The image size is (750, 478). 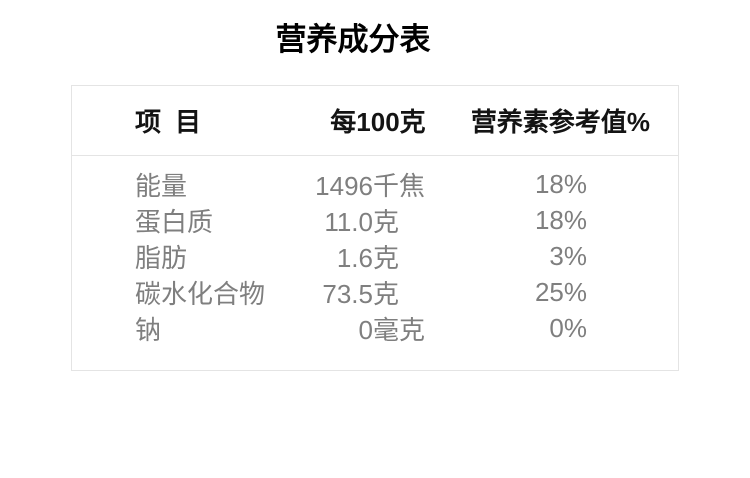 I want to click on table-header-row: 项目 每100克 营养素参考值%, so click(x=375, y=121).